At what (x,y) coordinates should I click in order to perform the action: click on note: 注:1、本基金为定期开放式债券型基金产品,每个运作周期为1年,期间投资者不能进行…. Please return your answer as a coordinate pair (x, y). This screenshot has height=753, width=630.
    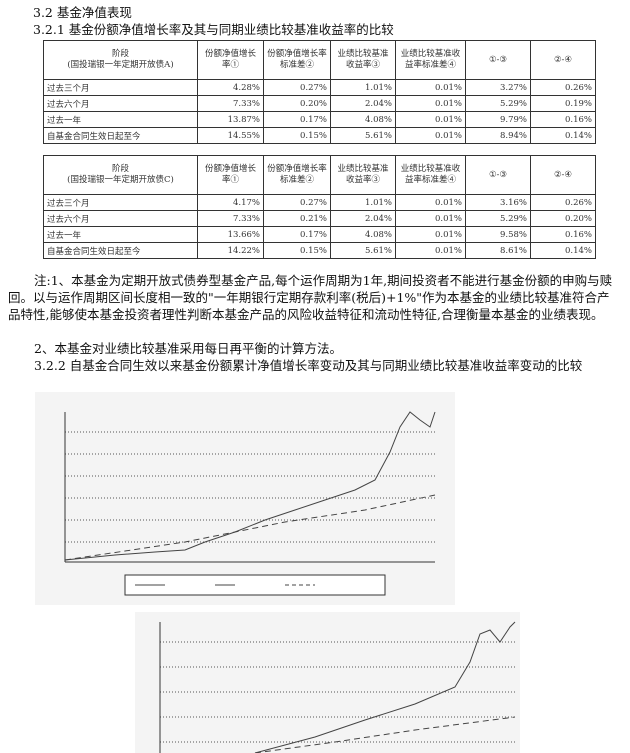
    Looking at the image, I should click on (310, 297).